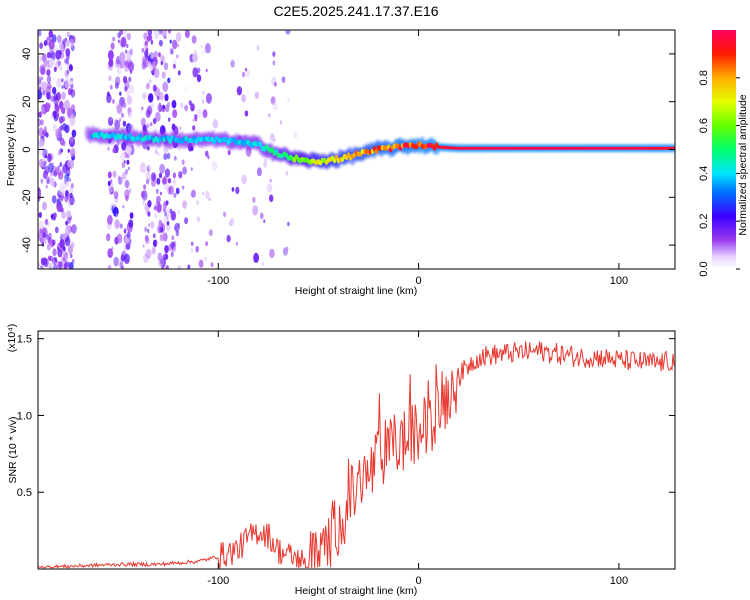 This screenshot has width=750, height=600. Describe the element at coordinates (619, 281) in the screenshot. I see `spectrogram-x-tick-label: 100` at that location.